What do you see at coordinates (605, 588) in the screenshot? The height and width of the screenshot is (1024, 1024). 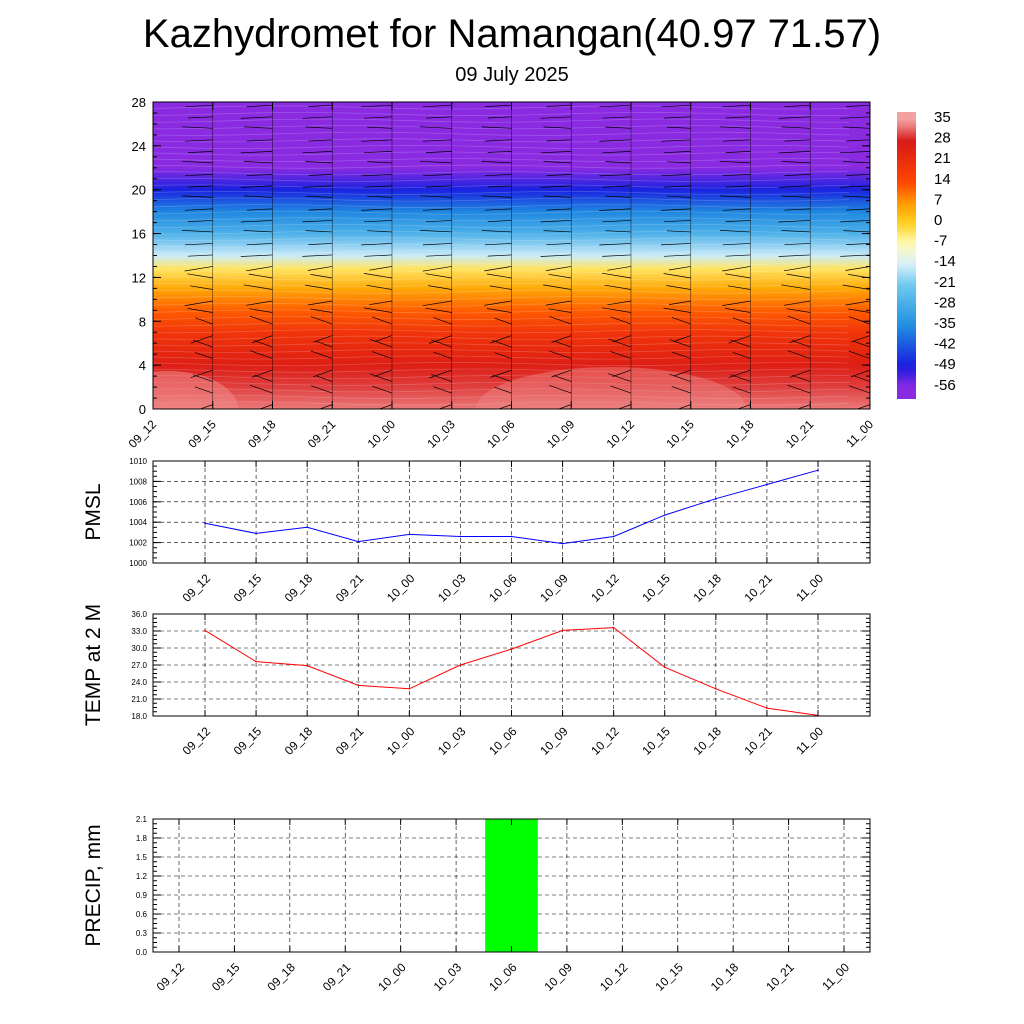 I see `x-tick-label: 10_12` at bounding box center [605, 588].